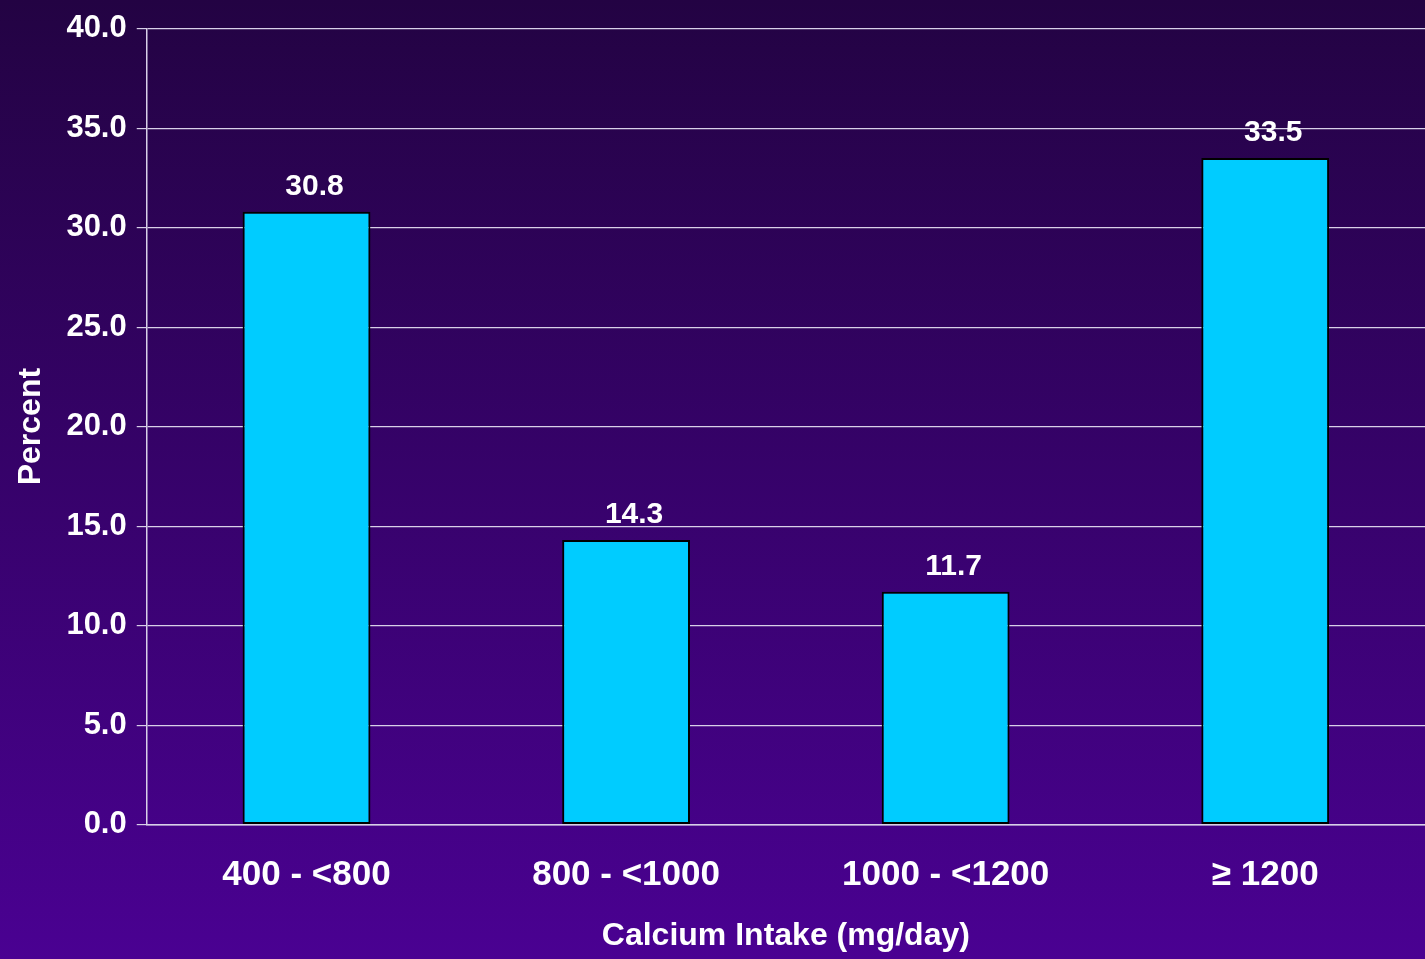 This screenshot has height=959, width=1425. I want to click on x-tick-label: ≥ 1200, so click(1265, 873).